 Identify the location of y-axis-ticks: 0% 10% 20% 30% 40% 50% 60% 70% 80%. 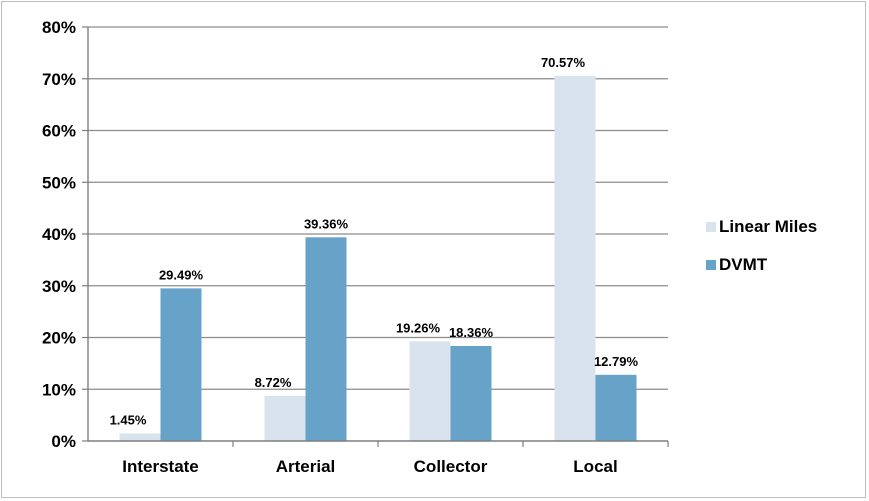
(65, 234).